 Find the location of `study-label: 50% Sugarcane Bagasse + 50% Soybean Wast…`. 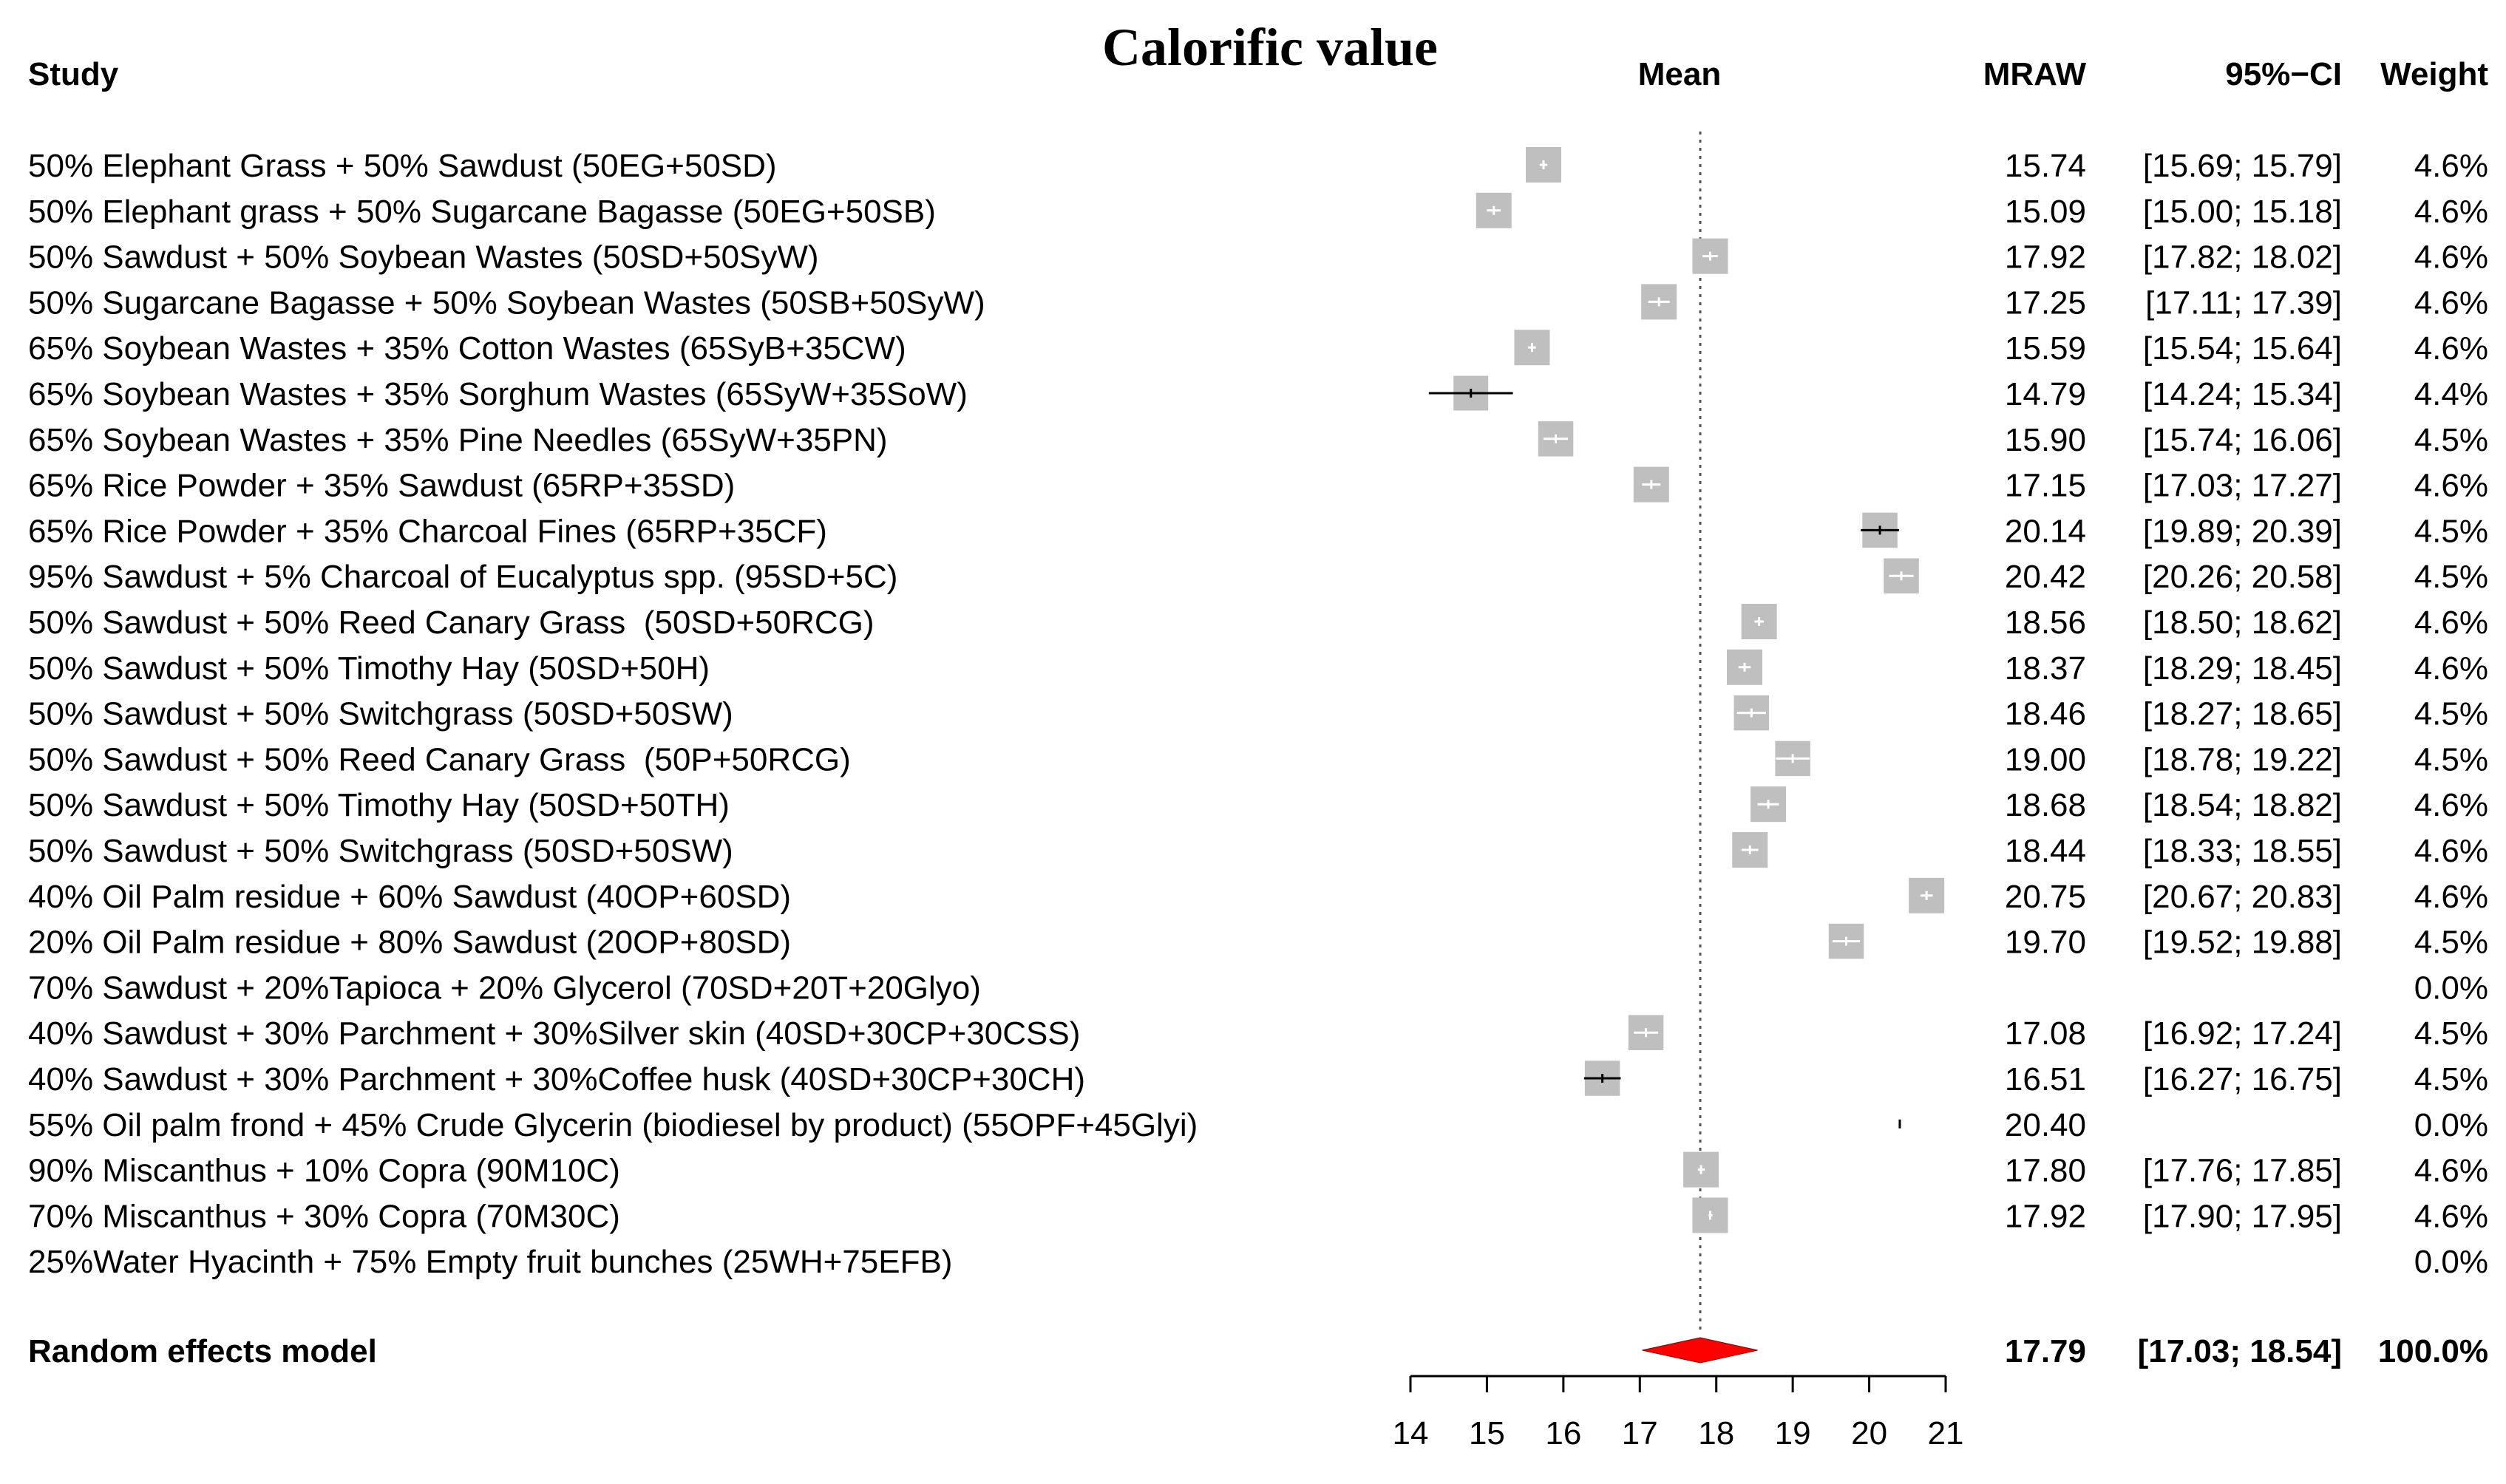

study-label: 50% Sugarcane Bagasse + 50% Soybean Wast… is located at coordinates (507, 303).